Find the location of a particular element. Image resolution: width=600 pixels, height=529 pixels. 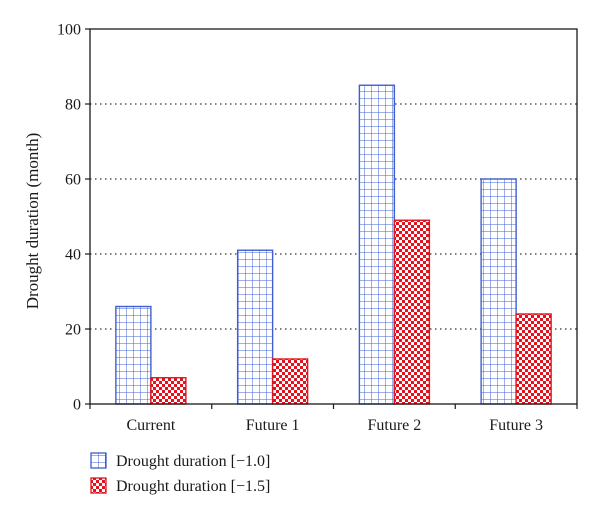

y-tick-label: 60 is located at coordinates (73, 180).